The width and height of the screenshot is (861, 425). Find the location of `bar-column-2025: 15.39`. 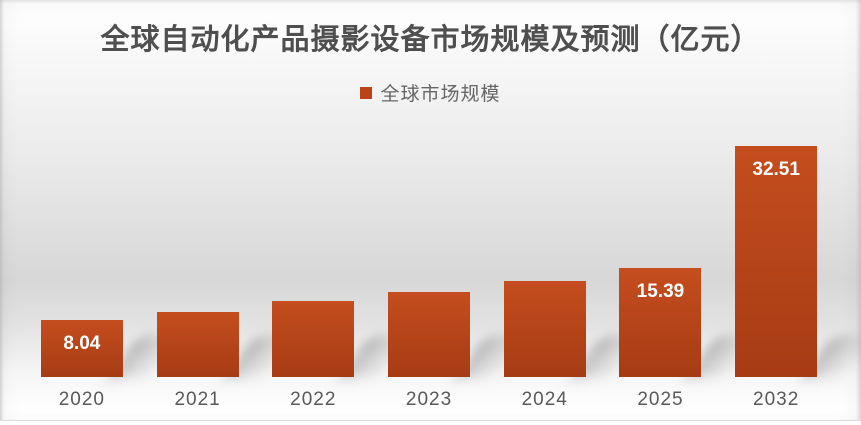

bar-column-2025: 15.39 is located at coordinates (689, 259).